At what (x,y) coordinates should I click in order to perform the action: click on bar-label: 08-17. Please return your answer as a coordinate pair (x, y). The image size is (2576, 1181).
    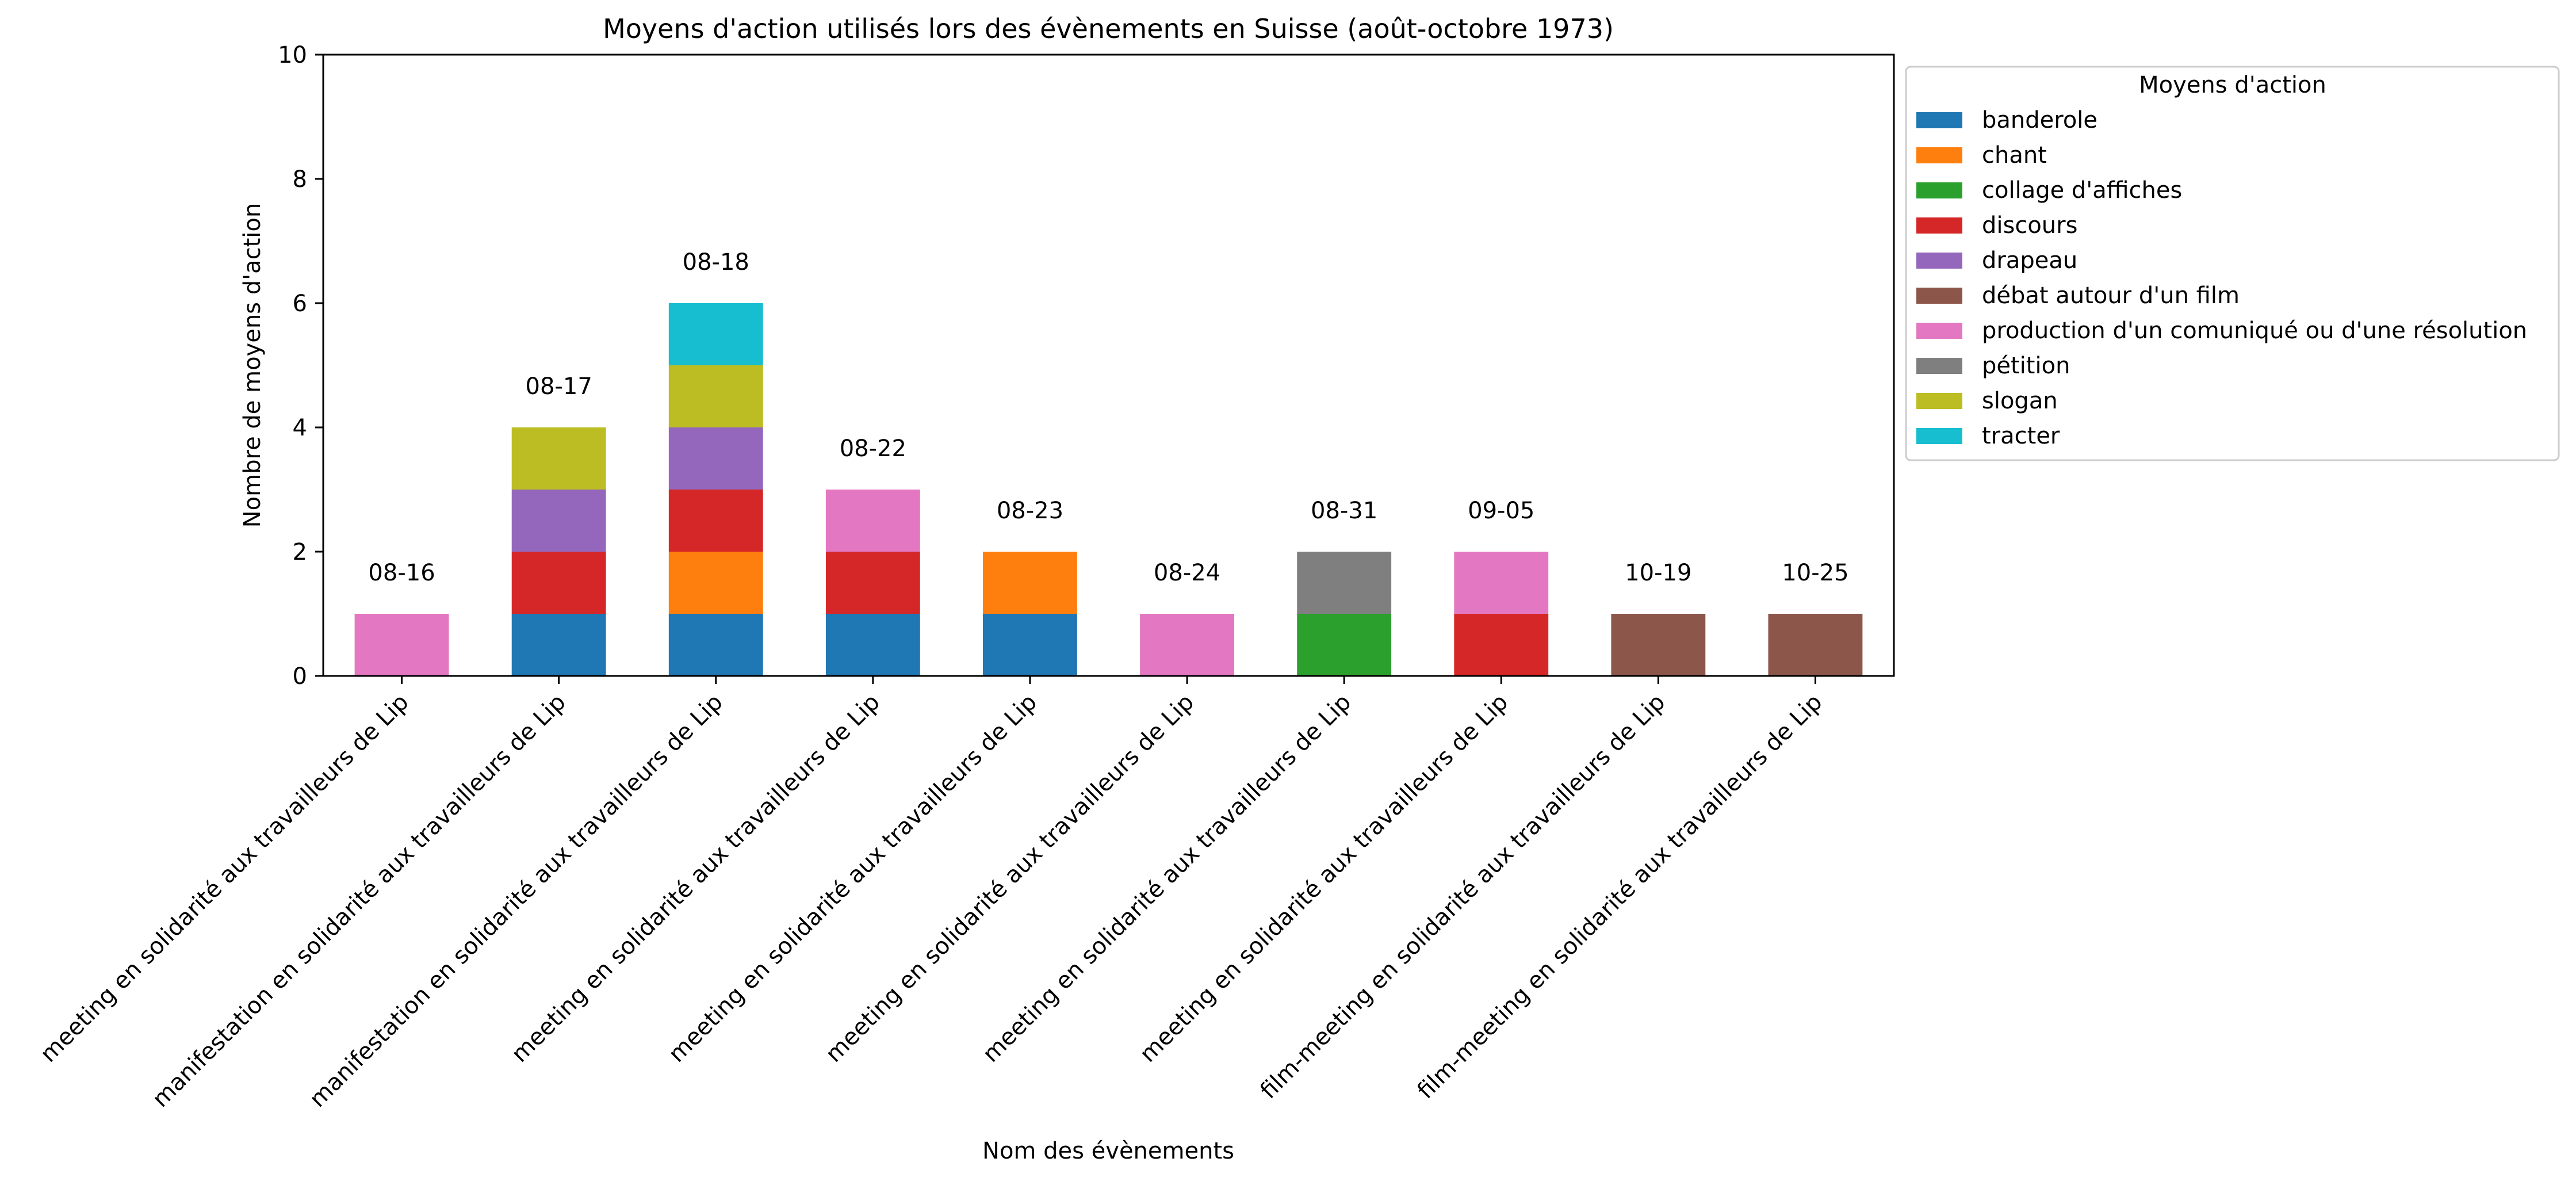
    Looking at the image, I should click on (559, 386).